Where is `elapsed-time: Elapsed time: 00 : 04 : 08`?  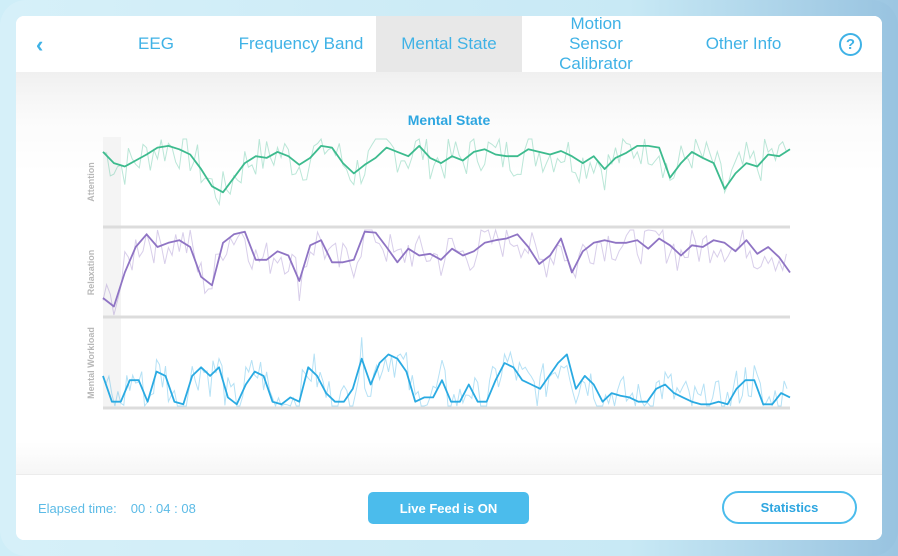 elapsed-time: Elapsed time: 00 : 04 : 08 is located at coordinates (117, 508).